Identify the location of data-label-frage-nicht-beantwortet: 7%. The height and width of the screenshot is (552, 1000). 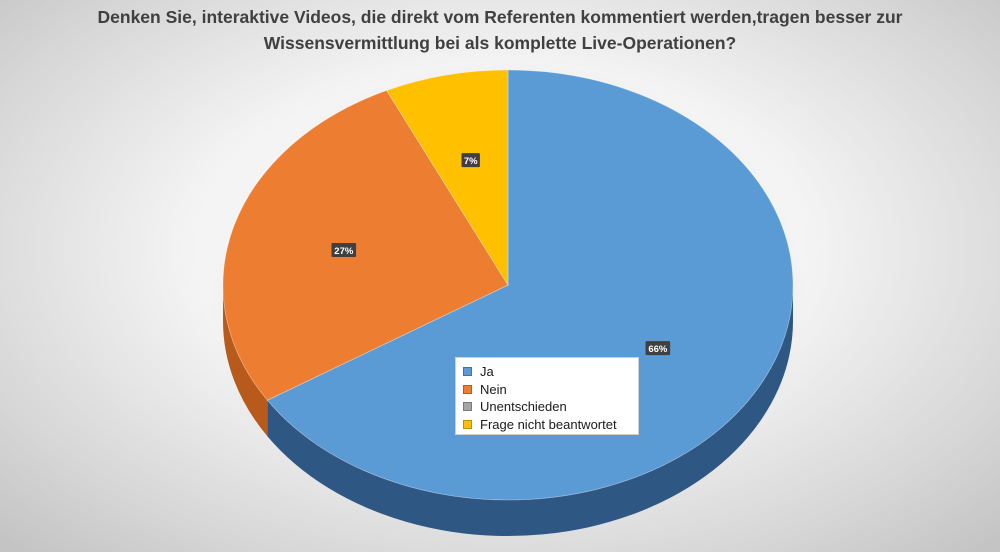
(470, 160).